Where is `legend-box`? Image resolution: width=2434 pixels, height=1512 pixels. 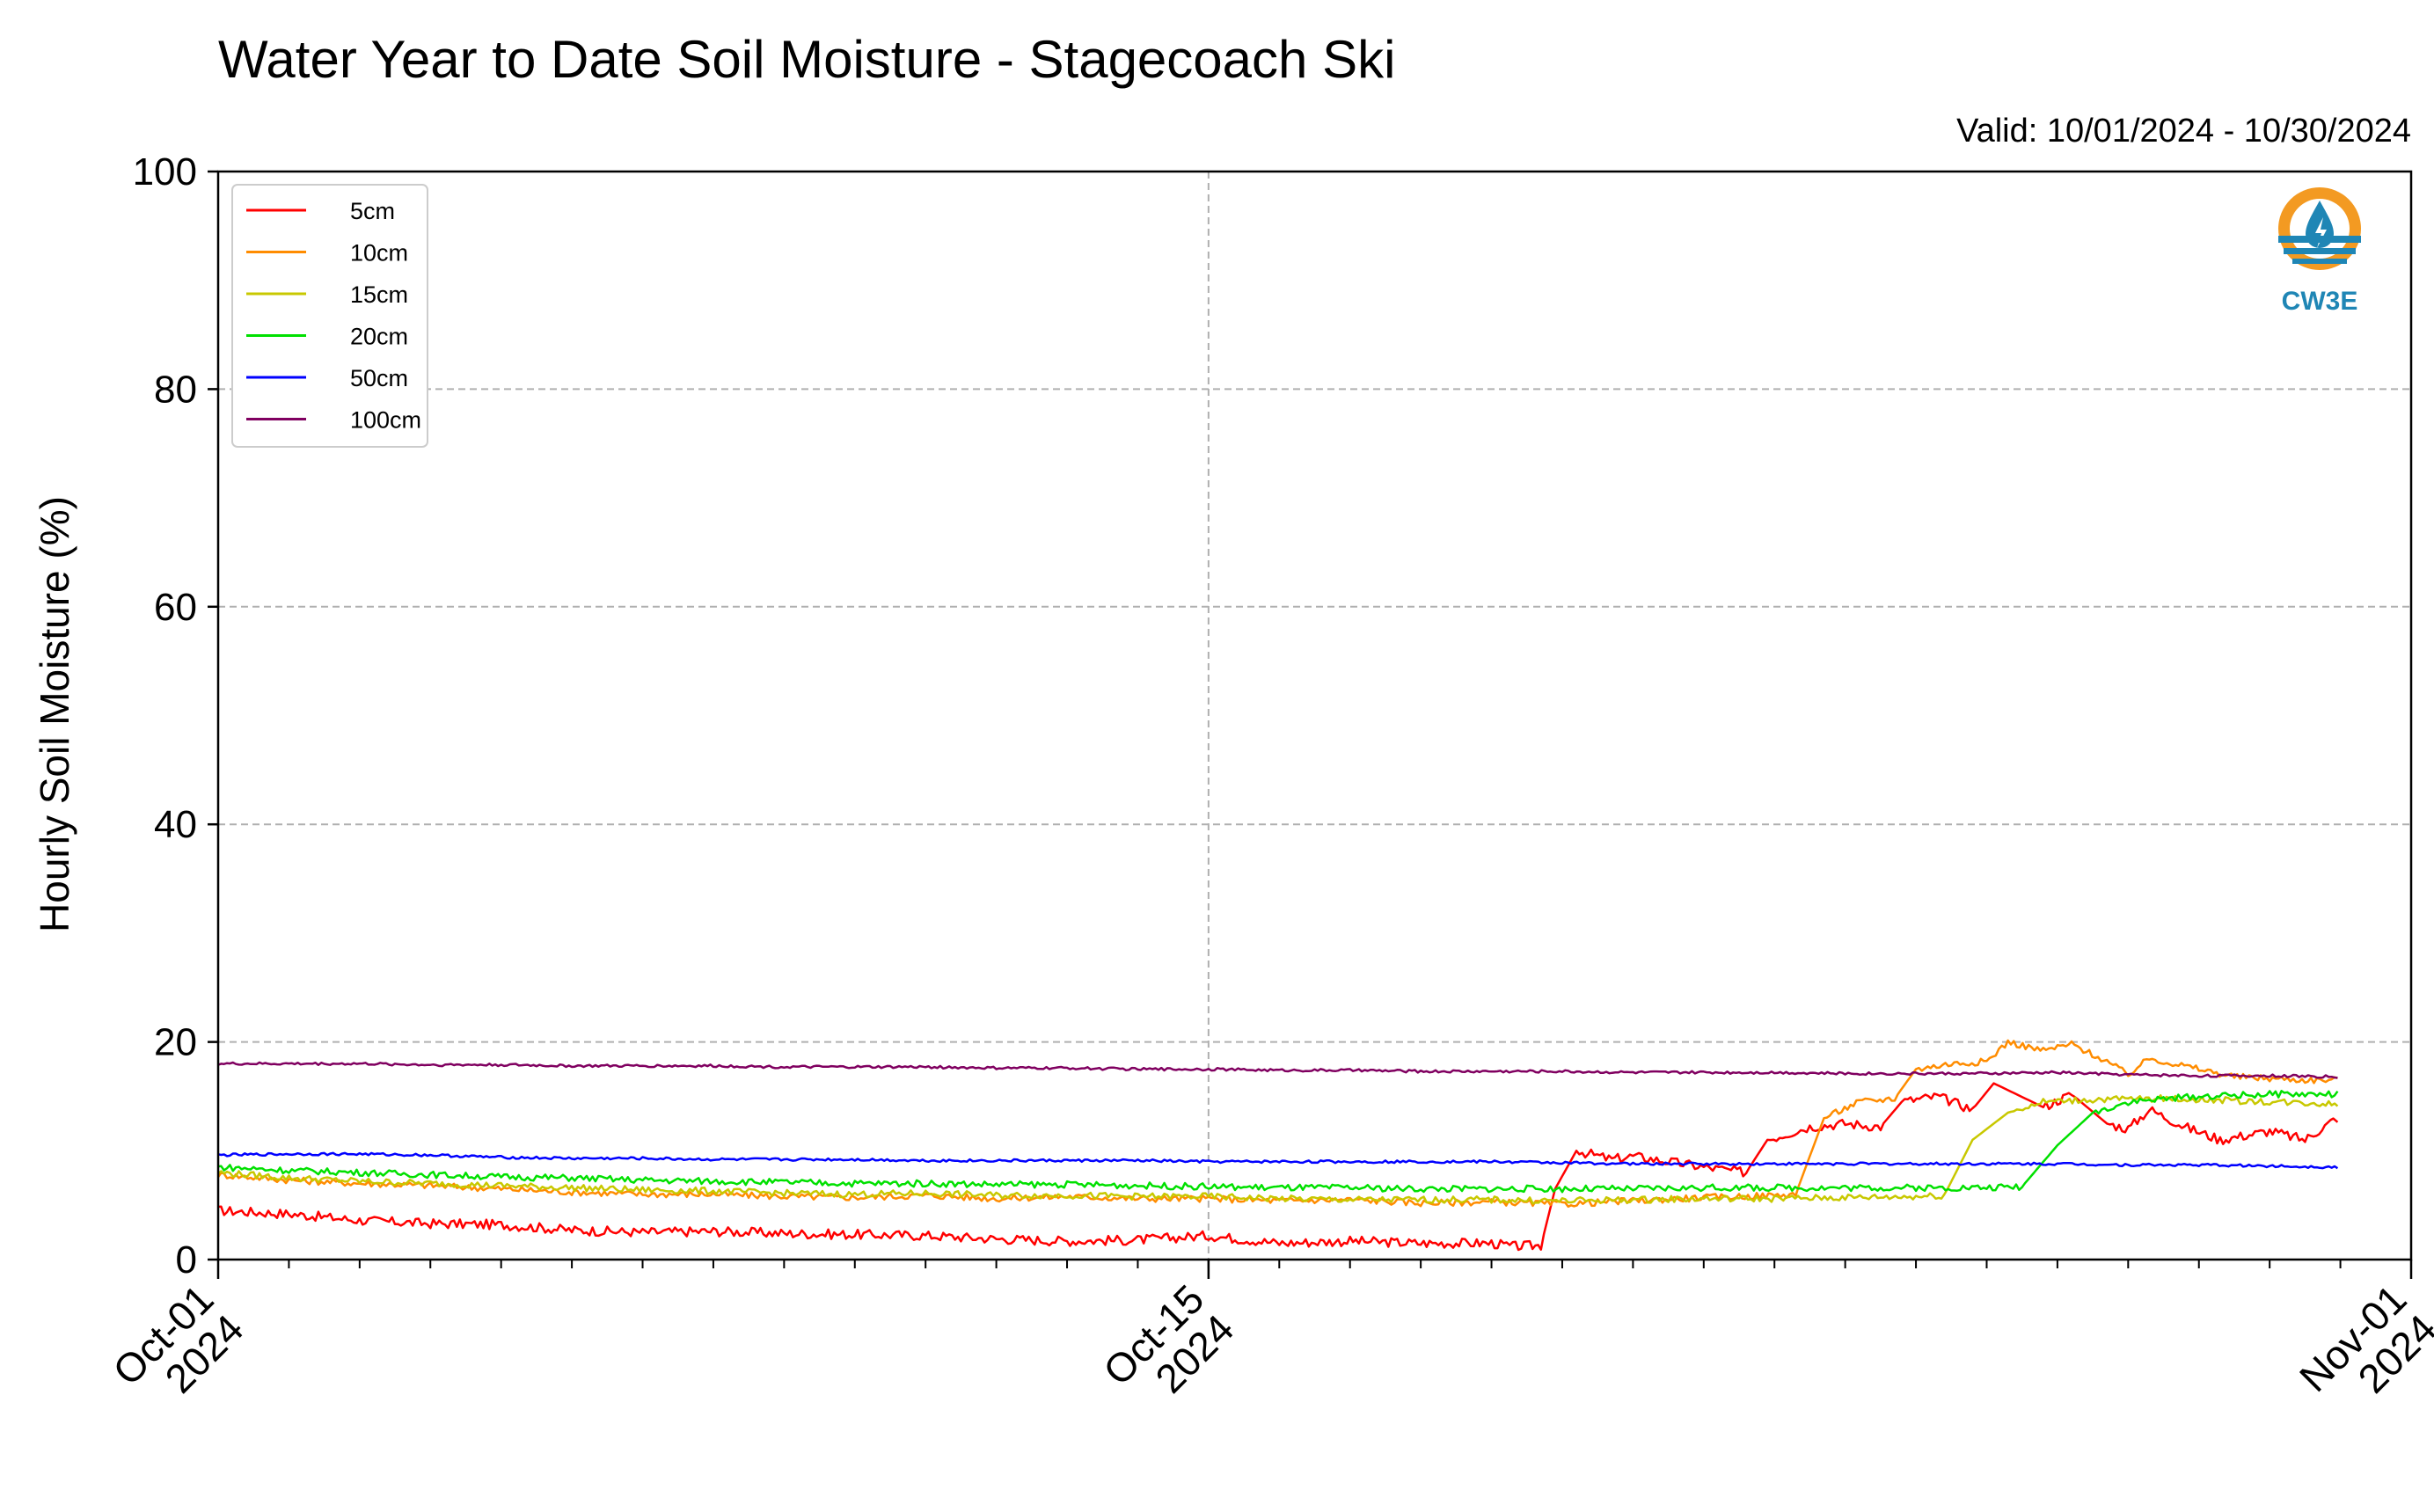 legend-box is located at coordinates (329, 316).